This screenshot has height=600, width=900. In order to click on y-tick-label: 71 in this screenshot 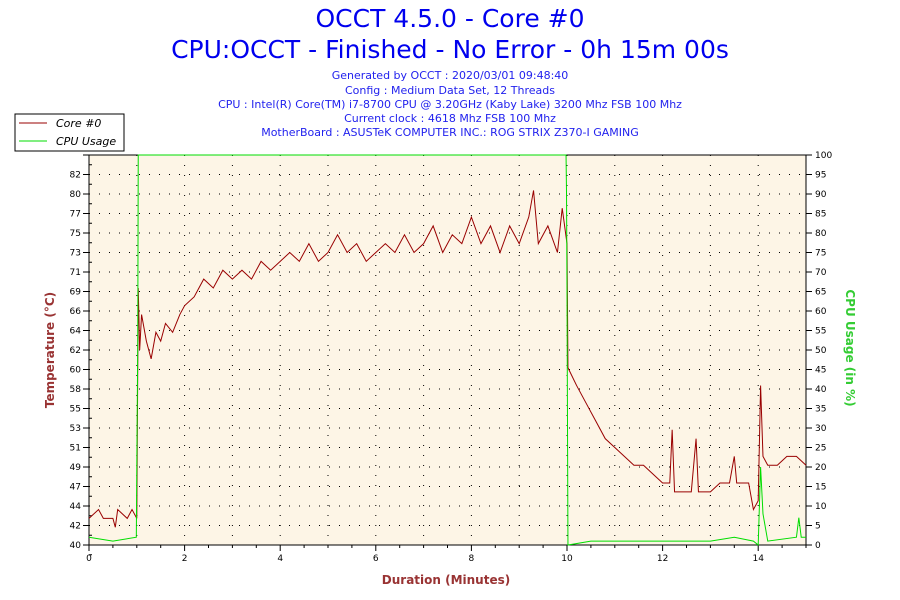, I will do `click(75, 273)`.